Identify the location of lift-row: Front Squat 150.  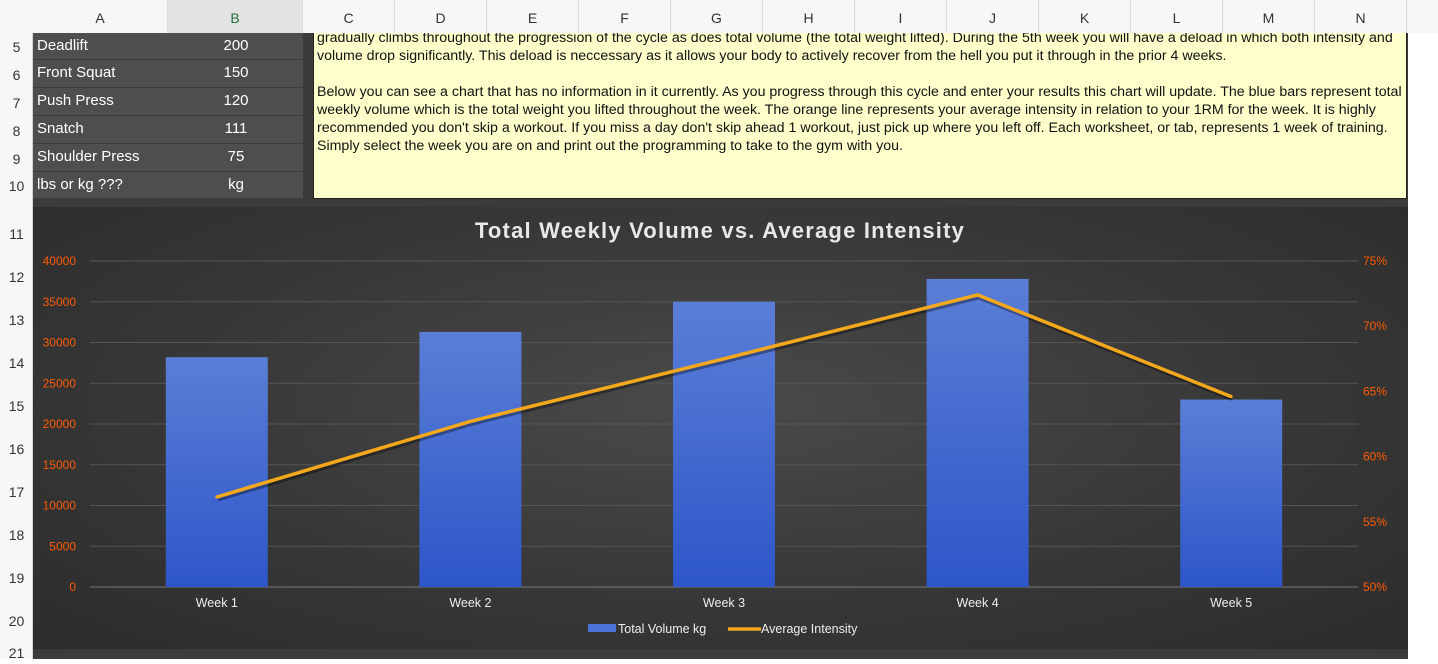
(168, 73).